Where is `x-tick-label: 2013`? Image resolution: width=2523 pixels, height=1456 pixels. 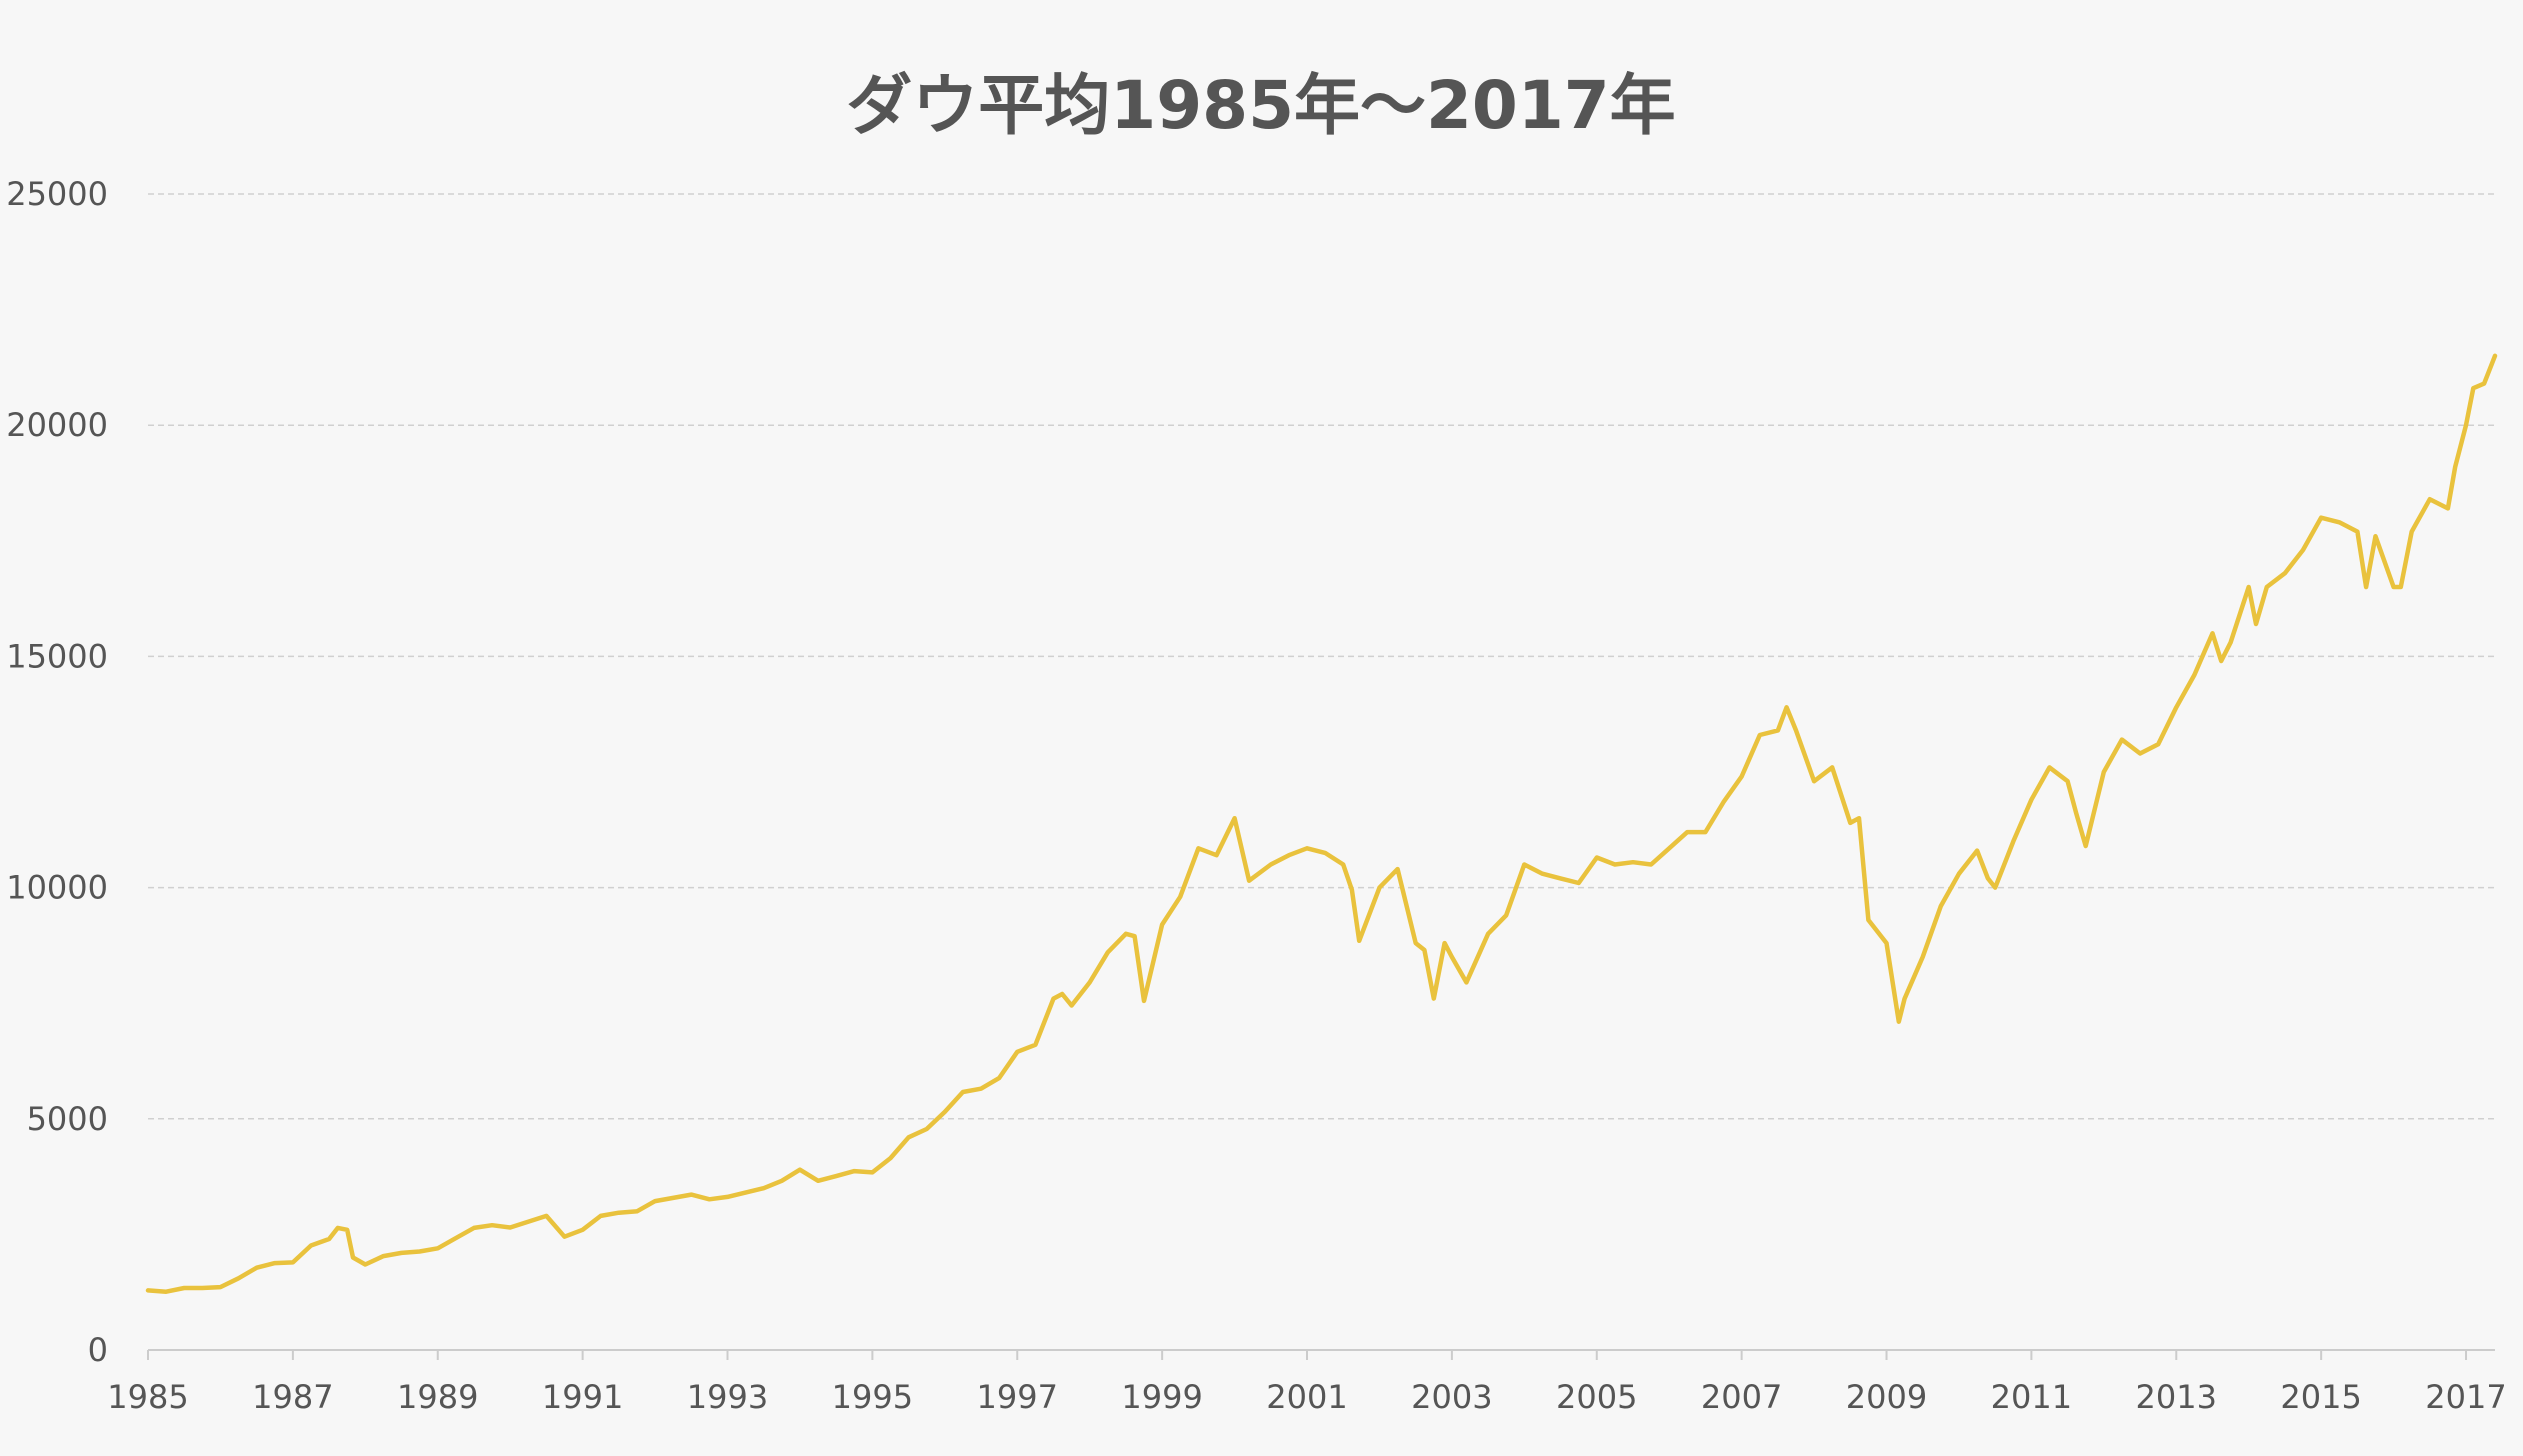 x-tick-label: 2013 is located at coordinates (2176, 1397).